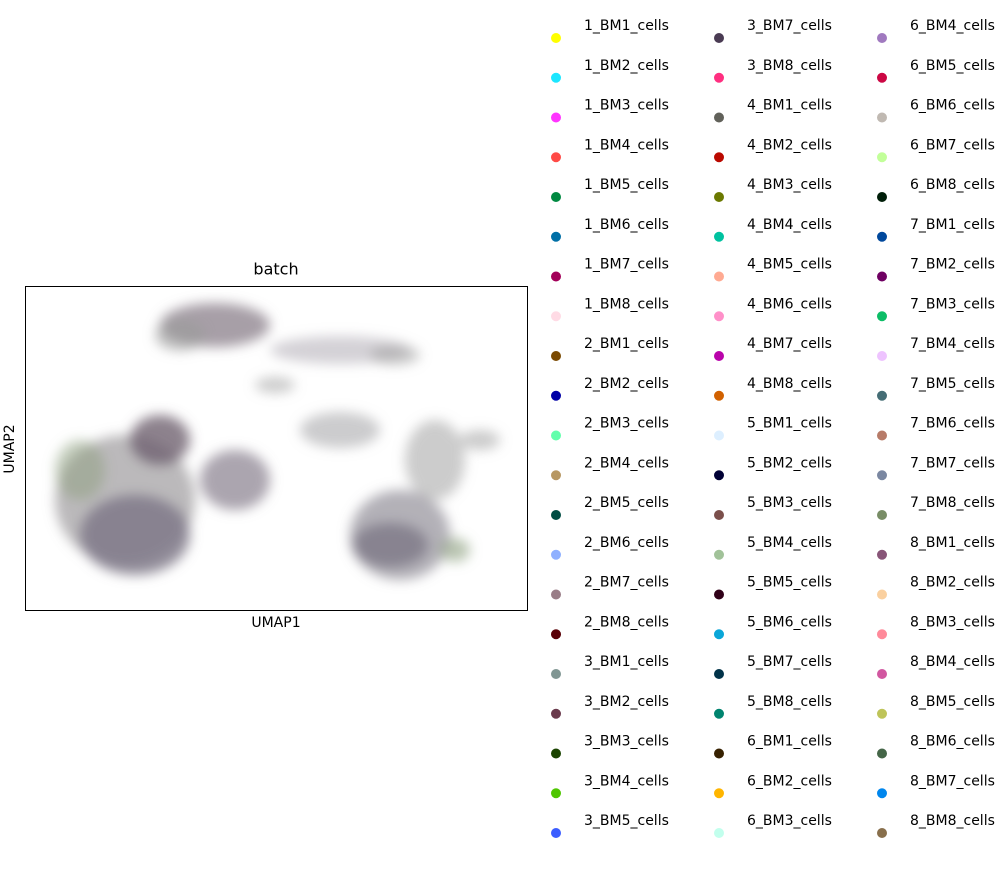  What do you see at coordinates (626, 225) in the screenshot?
I see `legend-label: 1_BM6_cells` at bounding box center [626, 225].